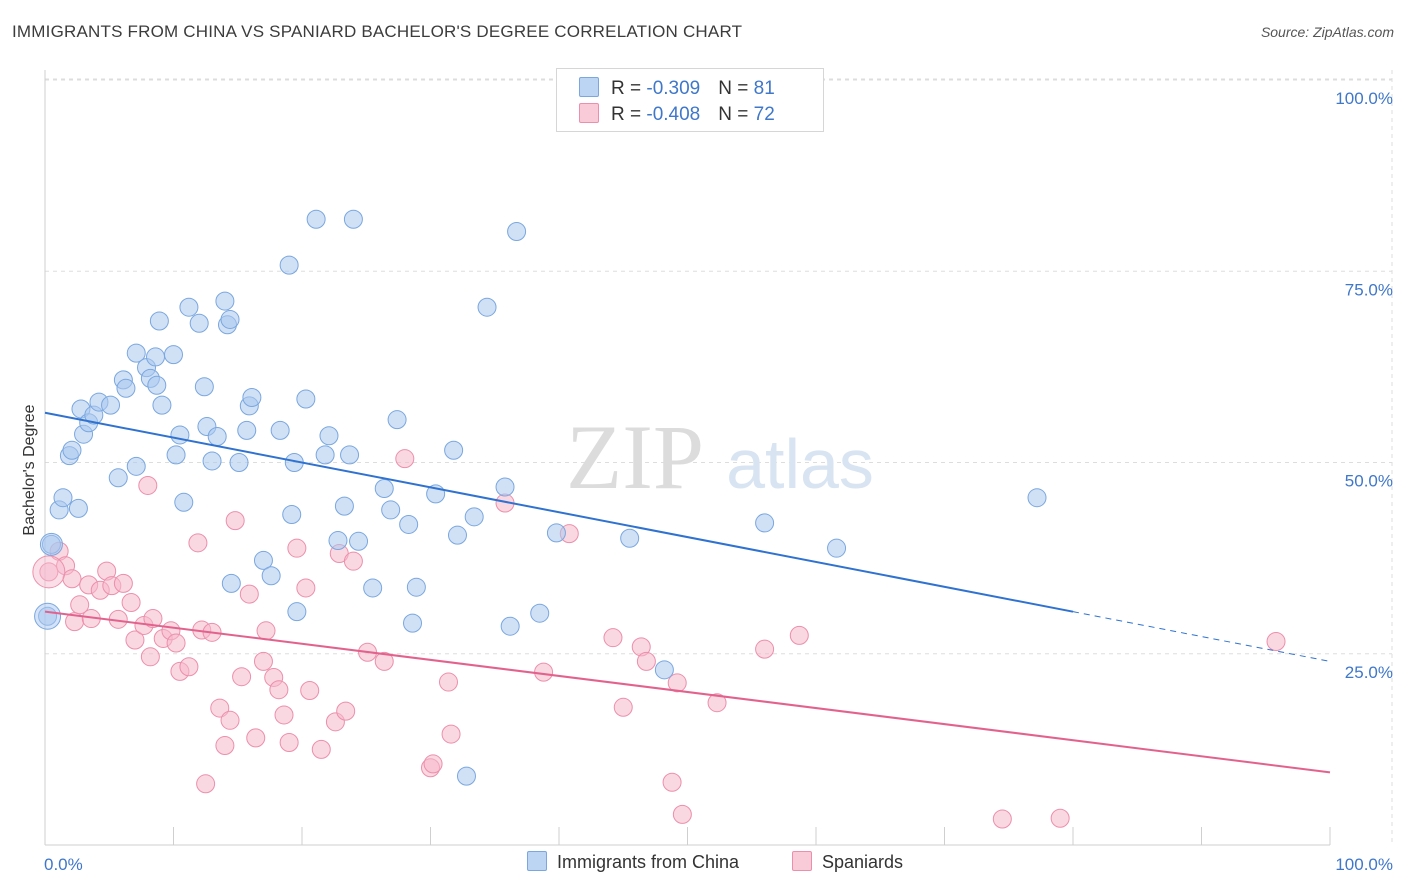 The width and height of the screenshot is (1406, 892). I want to click on bottom-legend-china: Immigrants from China, so click(633, 862).